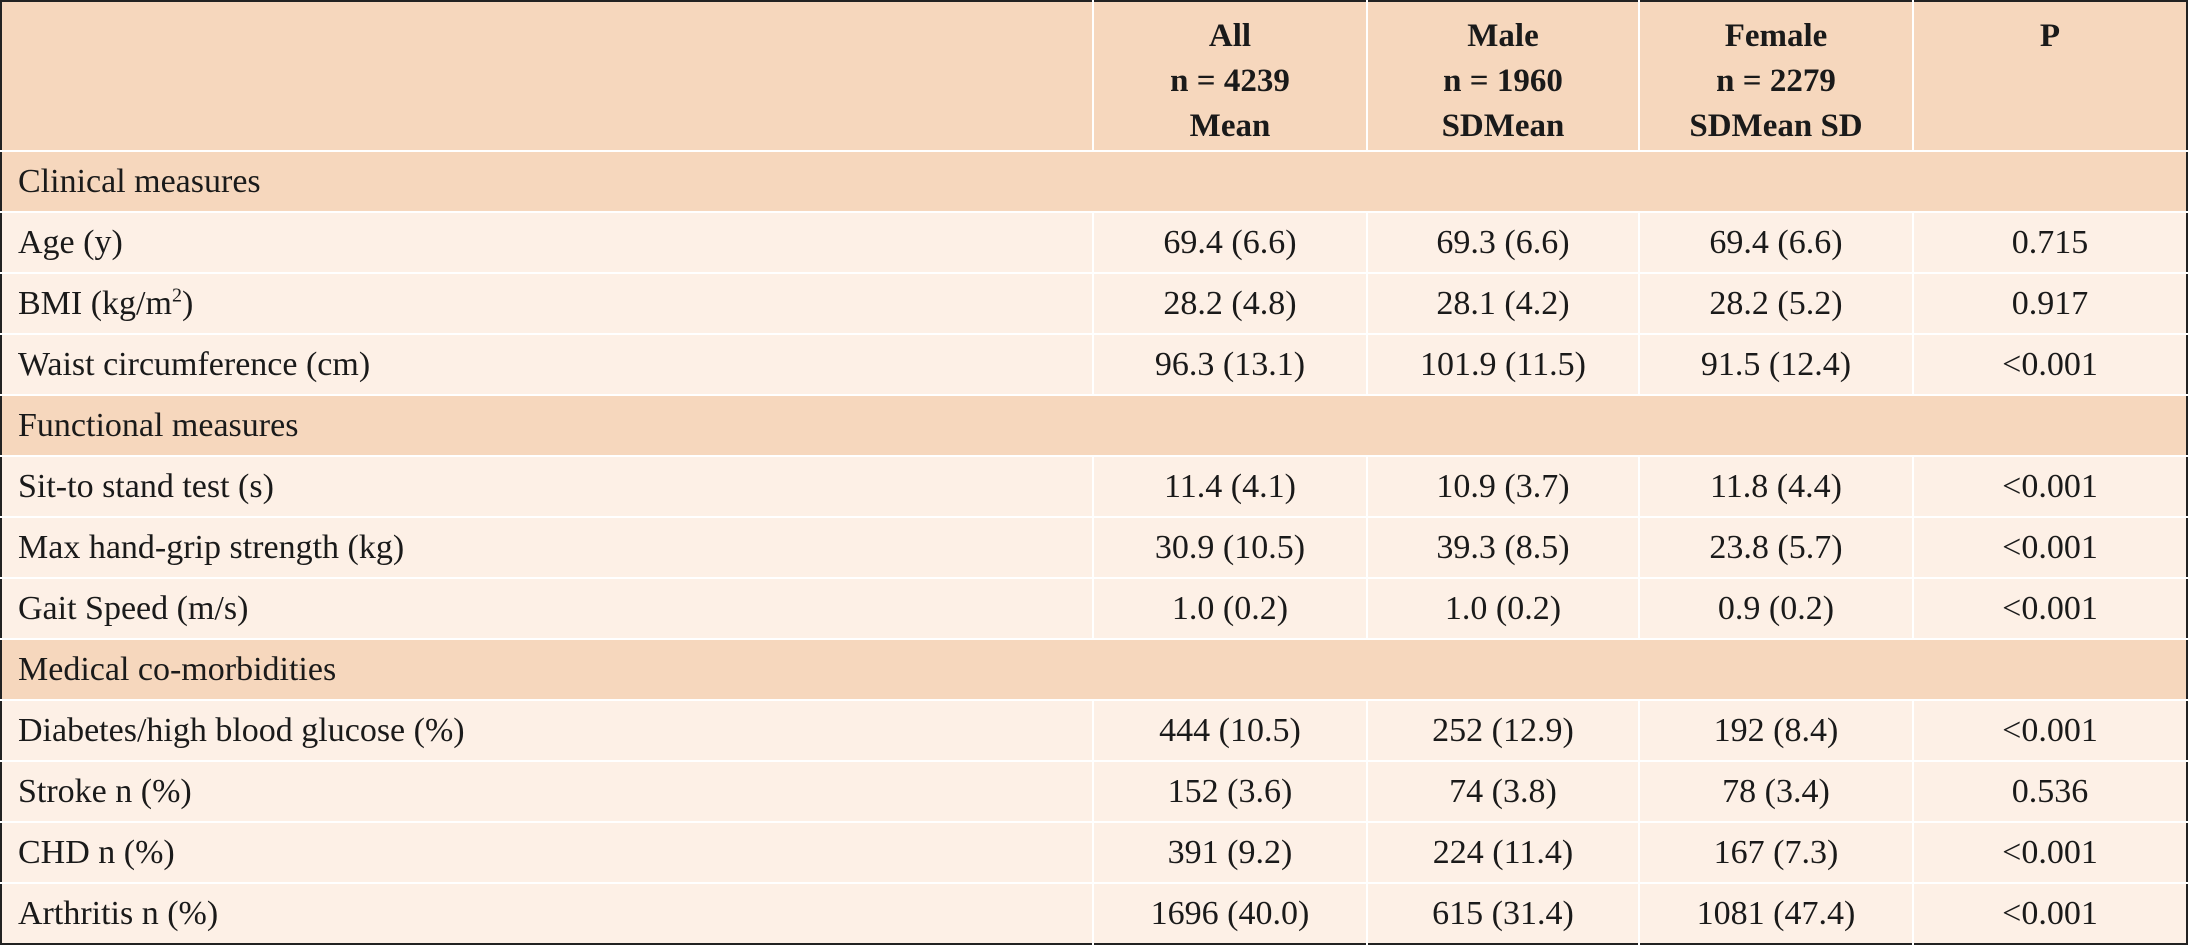  Describe the element at coordinates (547, 731) in the screenshot. I see `row-label: Diabetes/high blood glucose (%)` at that location.